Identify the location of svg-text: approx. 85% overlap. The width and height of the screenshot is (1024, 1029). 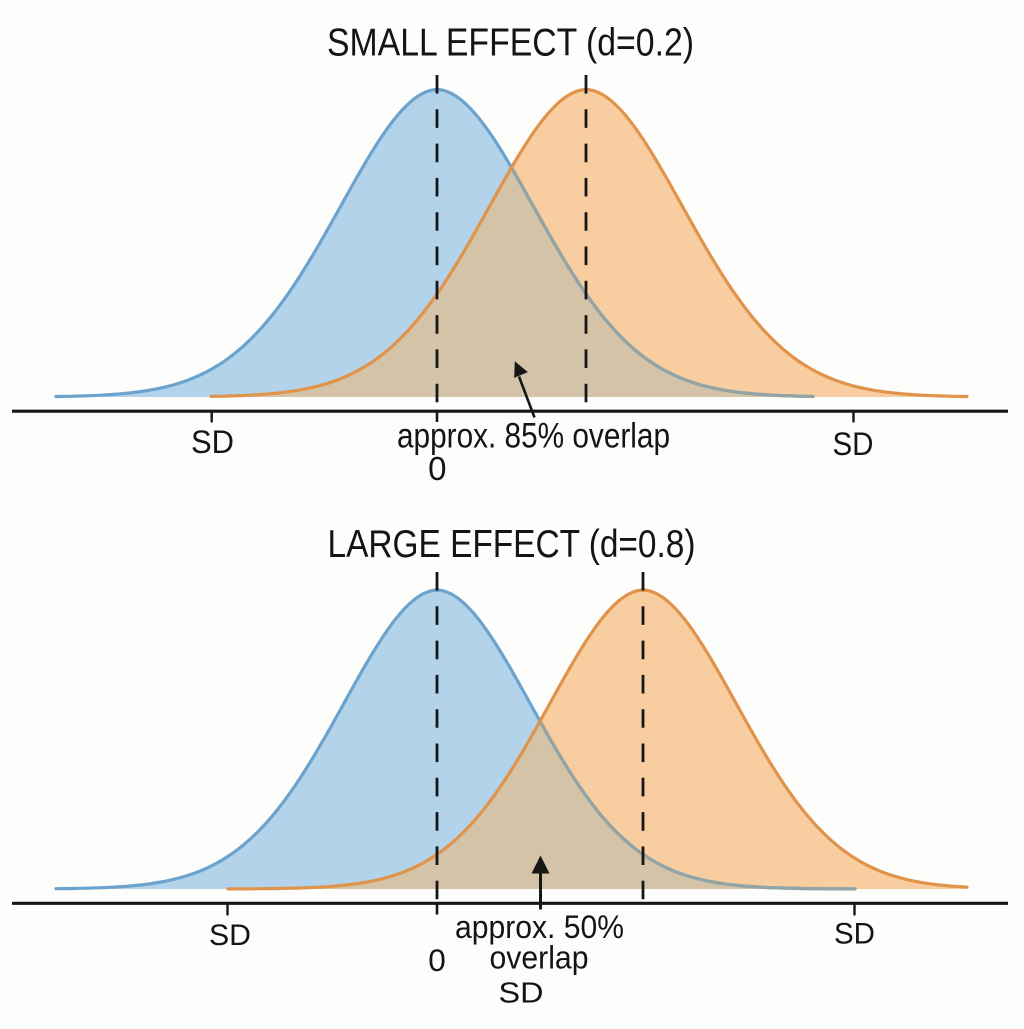
(533, 435).